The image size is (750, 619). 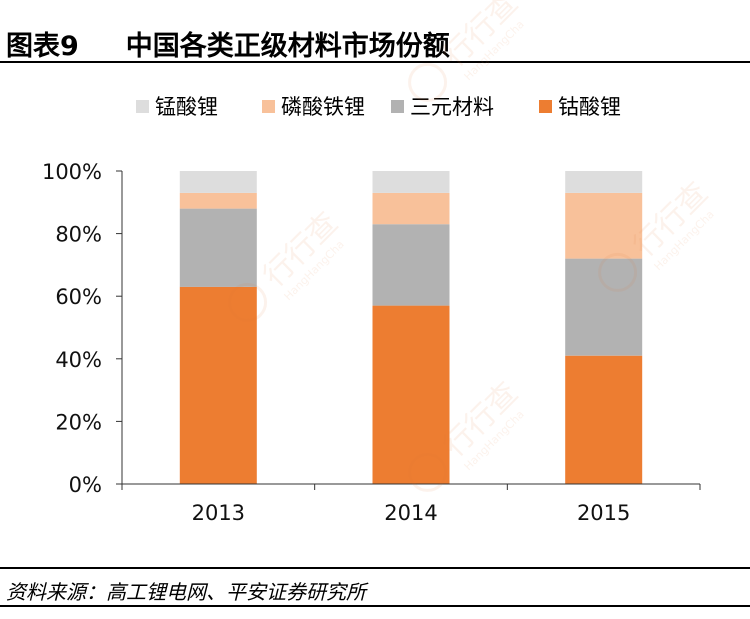 I want to click on figure-header: 图表9 中国各类正级材料市场份额, so click(x=375, y=31).